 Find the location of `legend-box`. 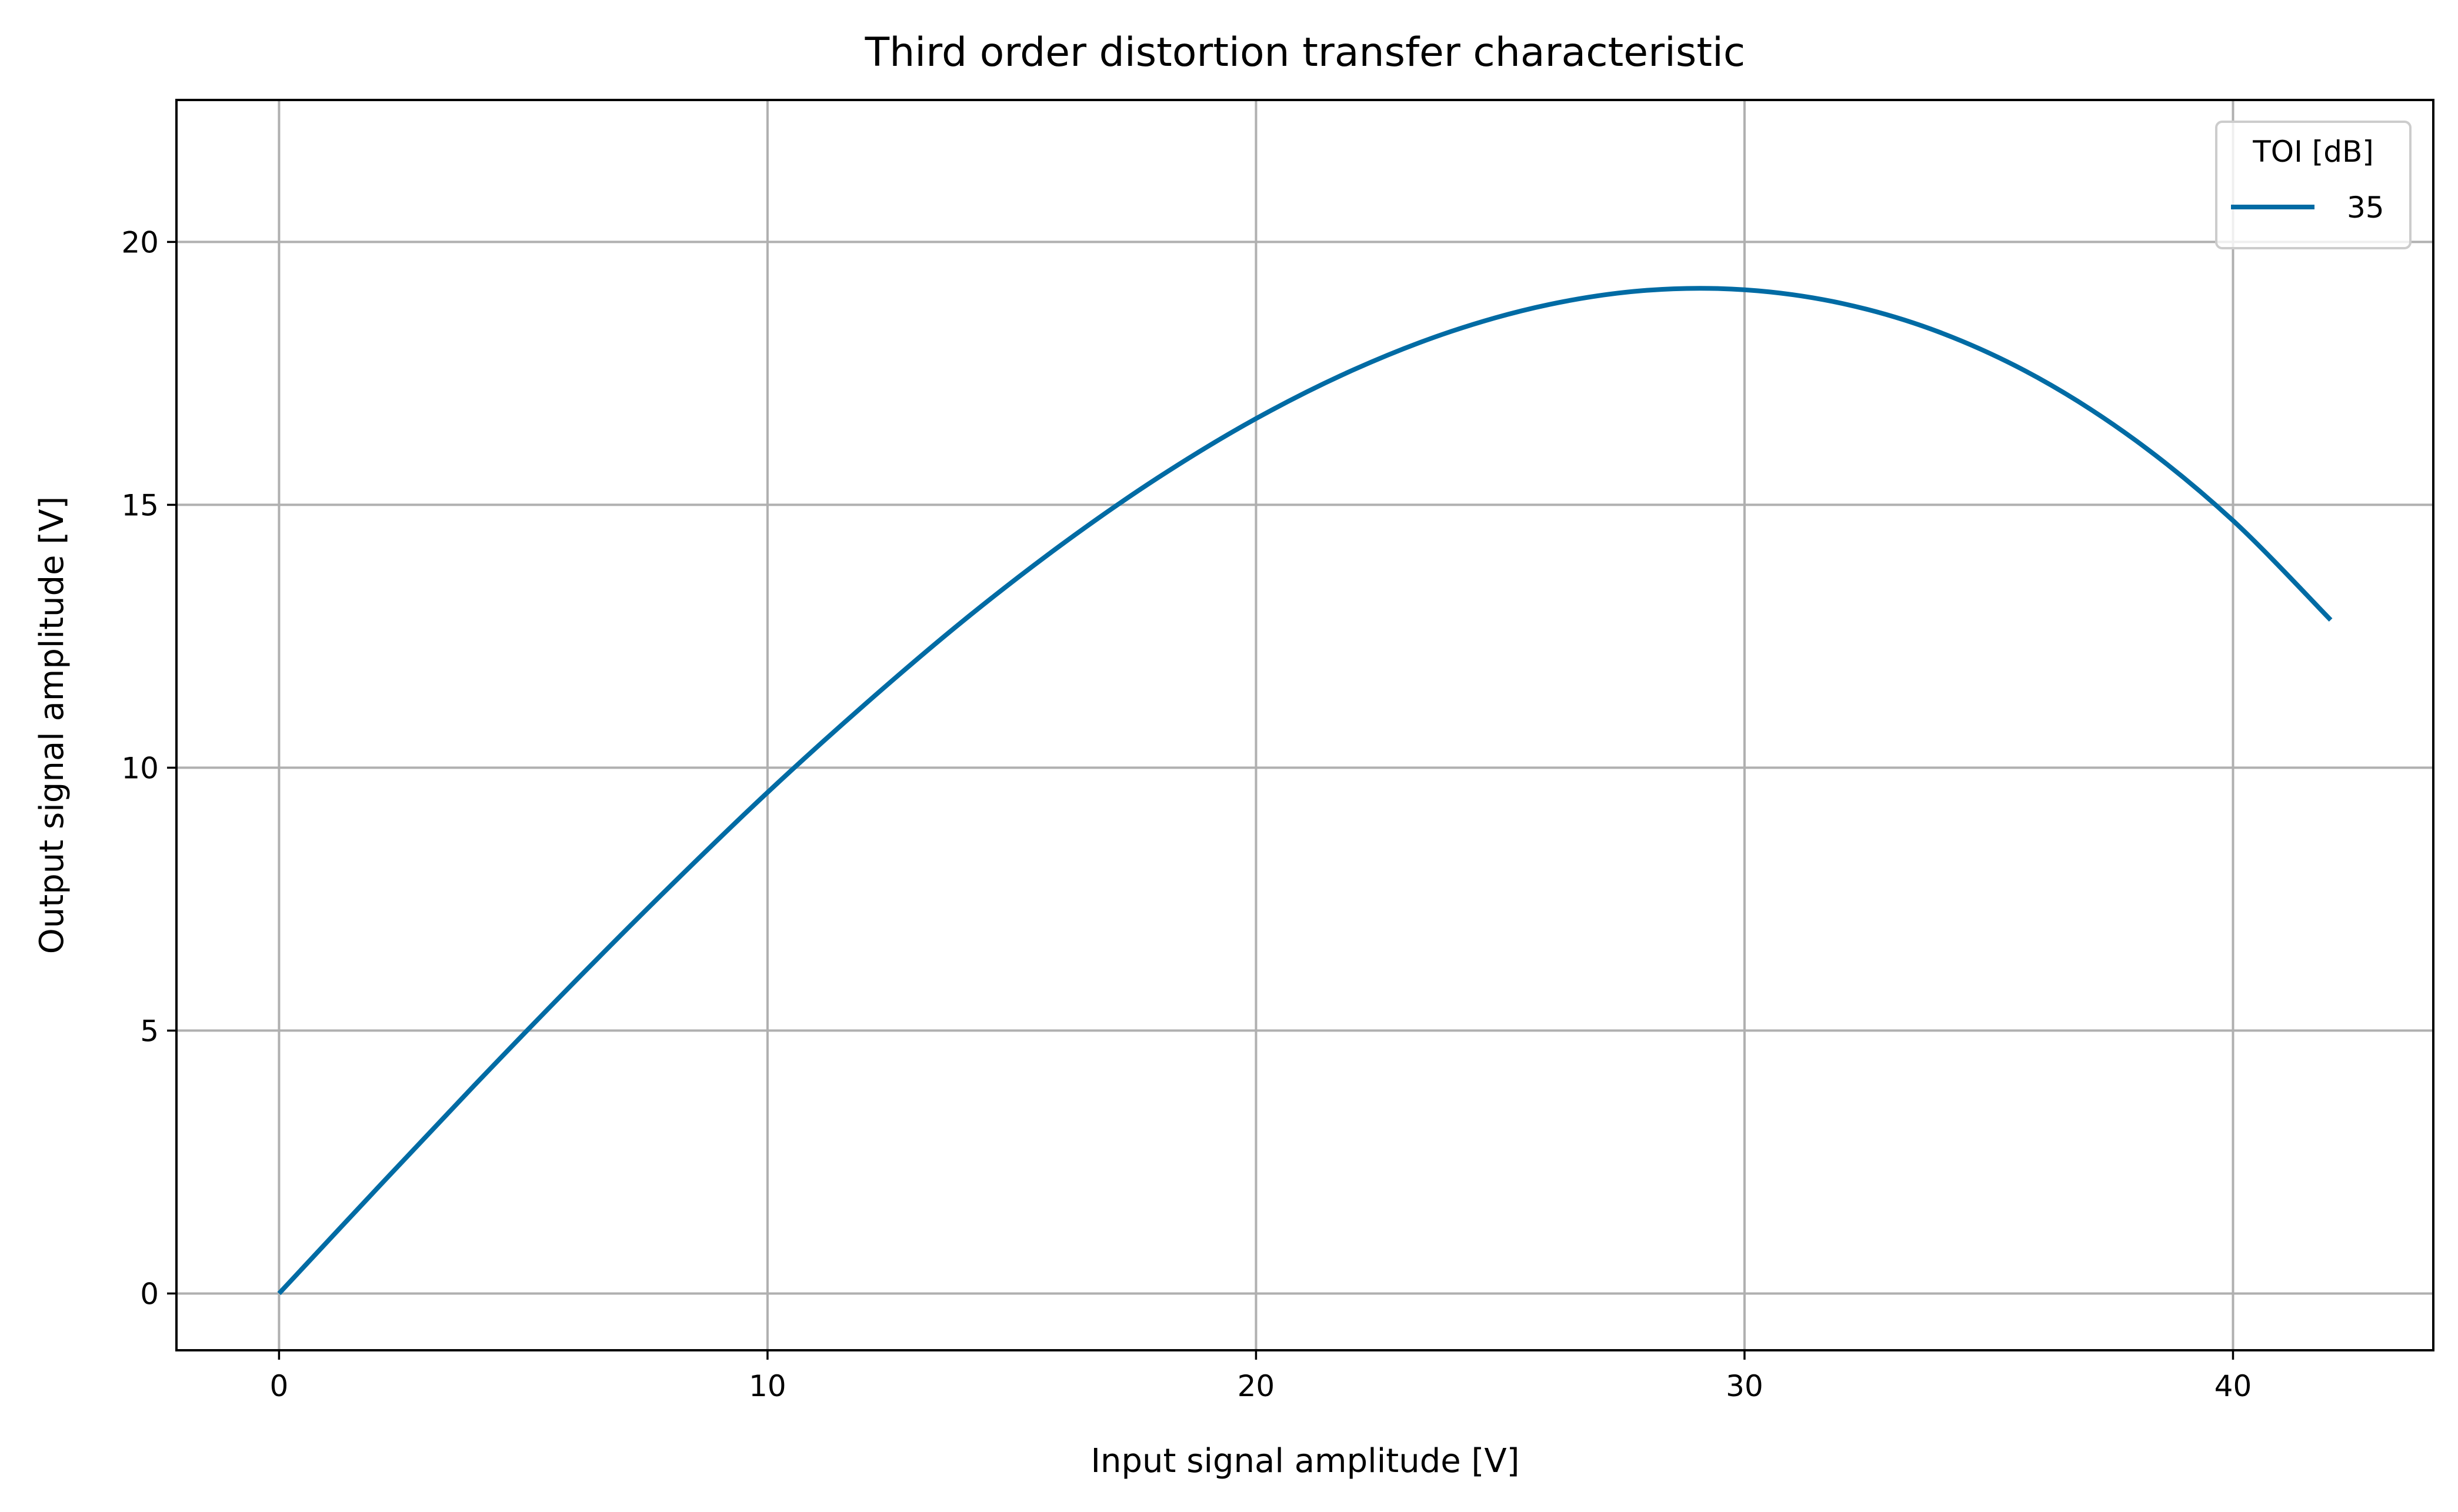

legend-box is located at coordinates (2313, 185).